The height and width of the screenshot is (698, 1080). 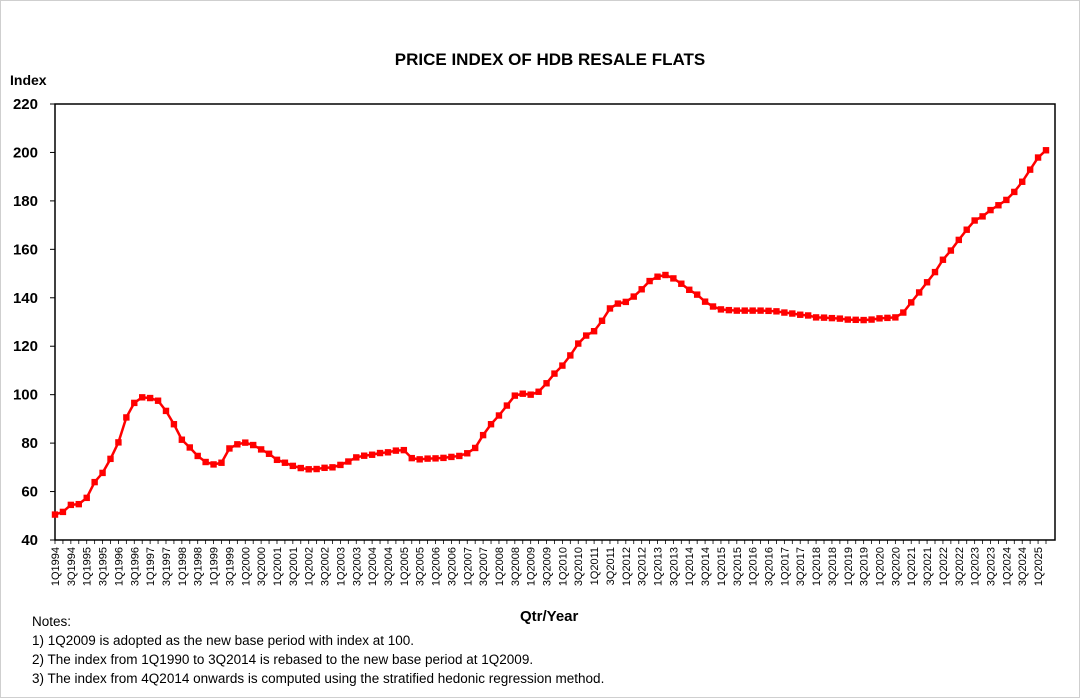 I want to click on x-tick-label: 1Q2022, so click(x=944, y=566).